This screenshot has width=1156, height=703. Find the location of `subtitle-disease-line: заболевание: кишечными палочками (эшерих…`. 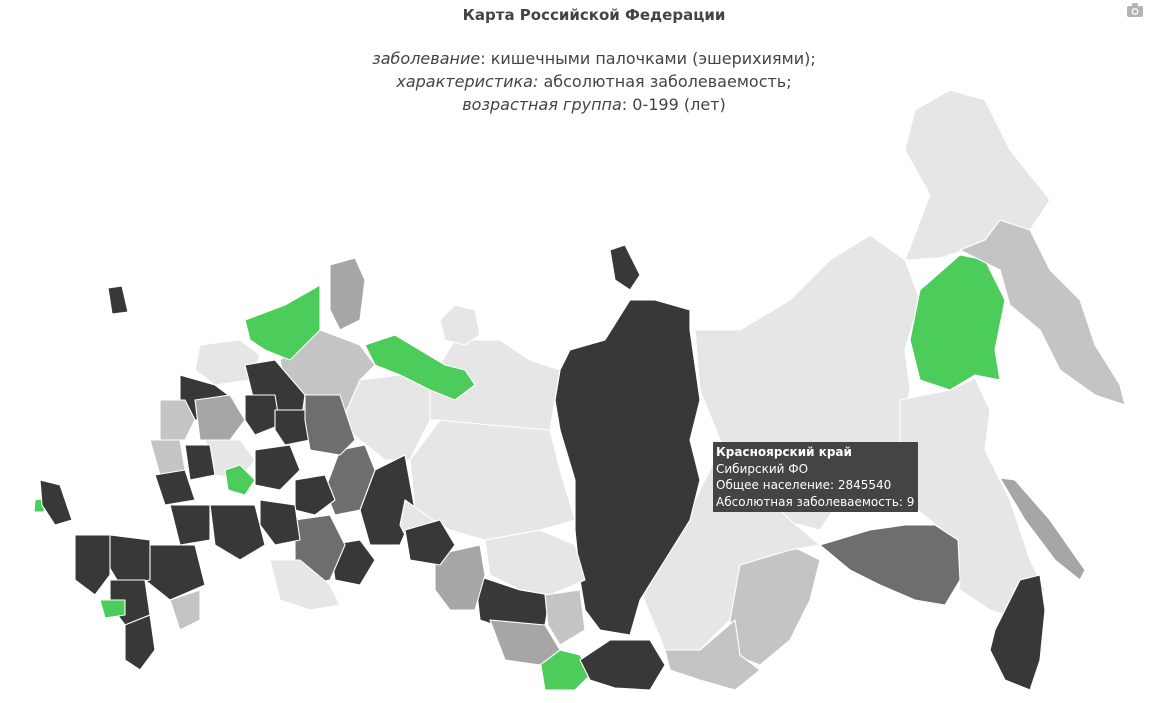

subtitle-disease-line: заболевание: кишечными палочками (эшерих… is located at coordinates (578, 58).